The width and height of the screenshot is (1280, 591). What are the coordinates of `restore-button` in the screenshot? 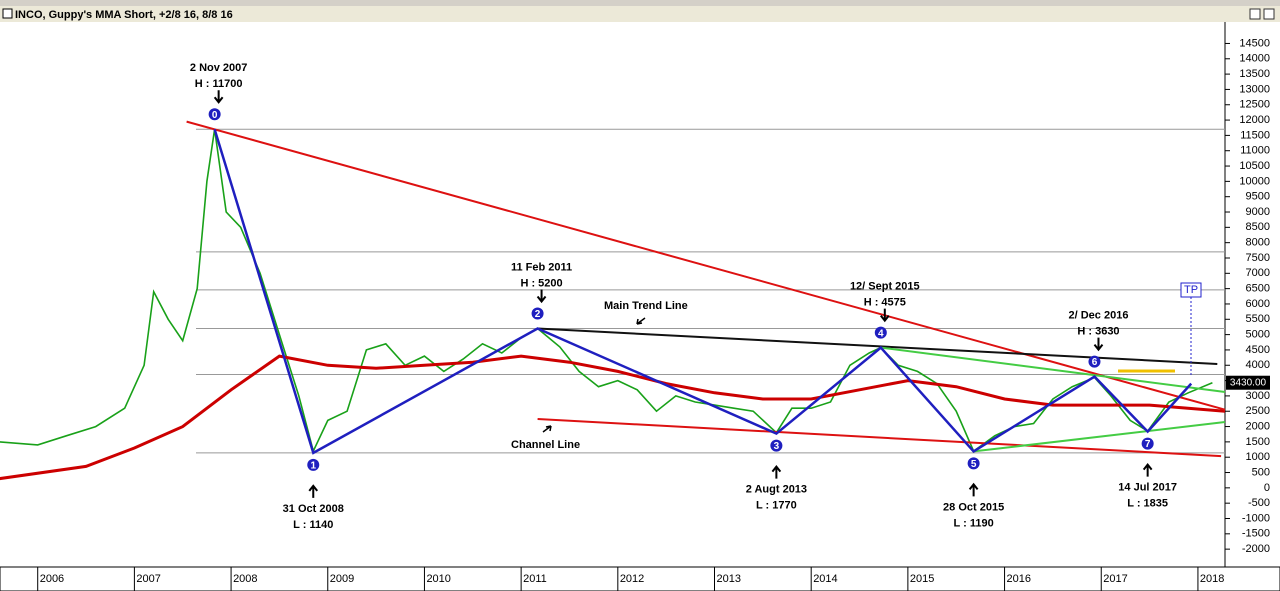 It's located at (1255, 14).